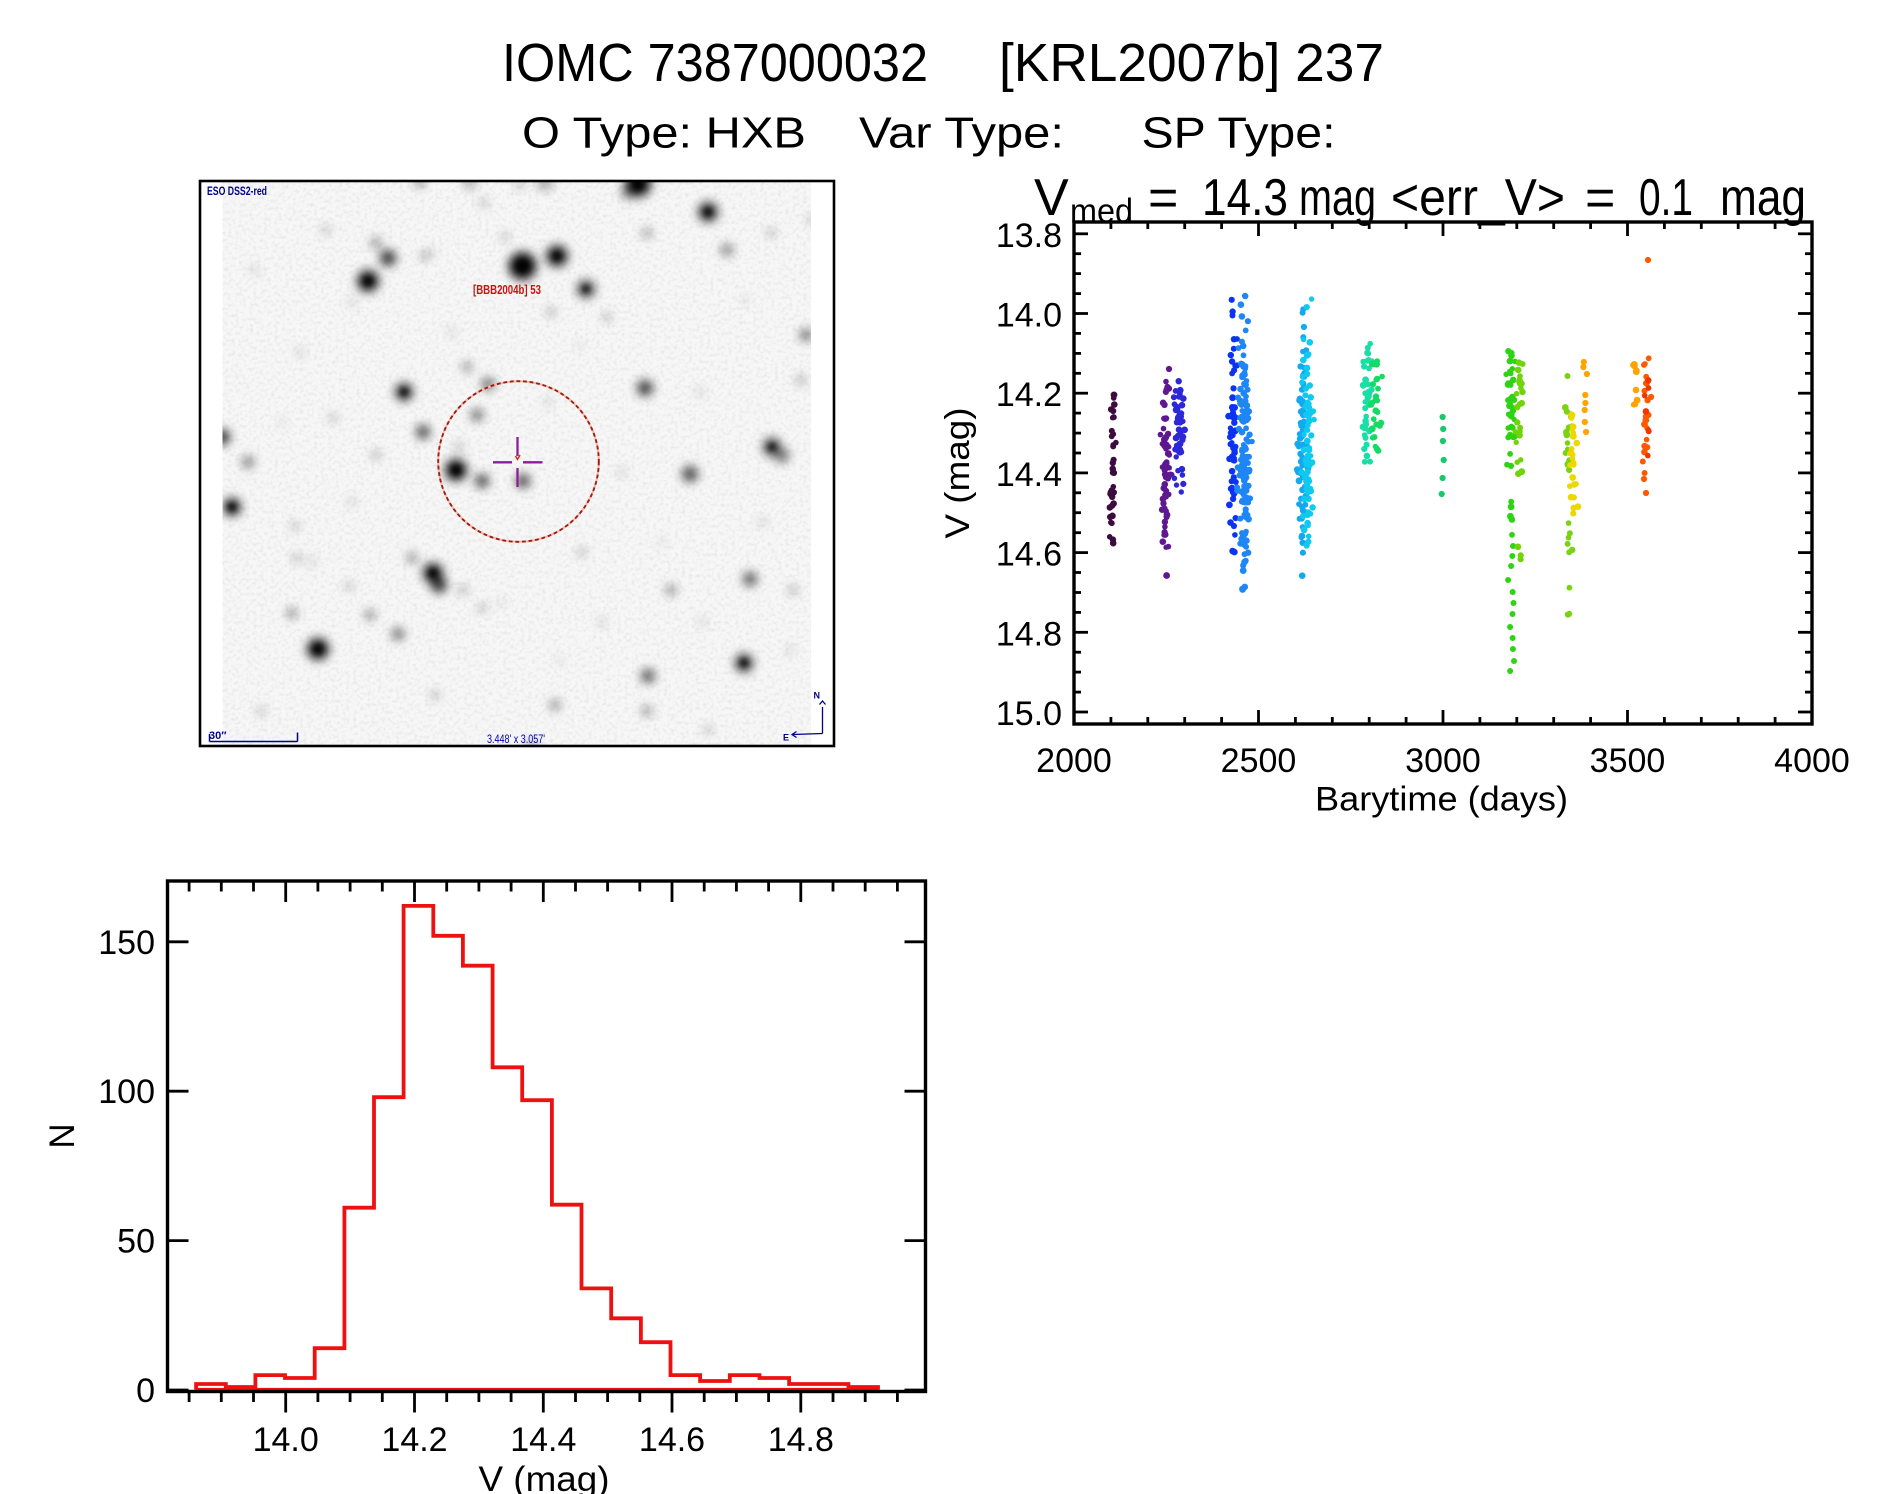  What do you see at coordinates (961, 133) in the screenshot?
I see `svg-text: Var Type:` at bounding box center [961, 133].